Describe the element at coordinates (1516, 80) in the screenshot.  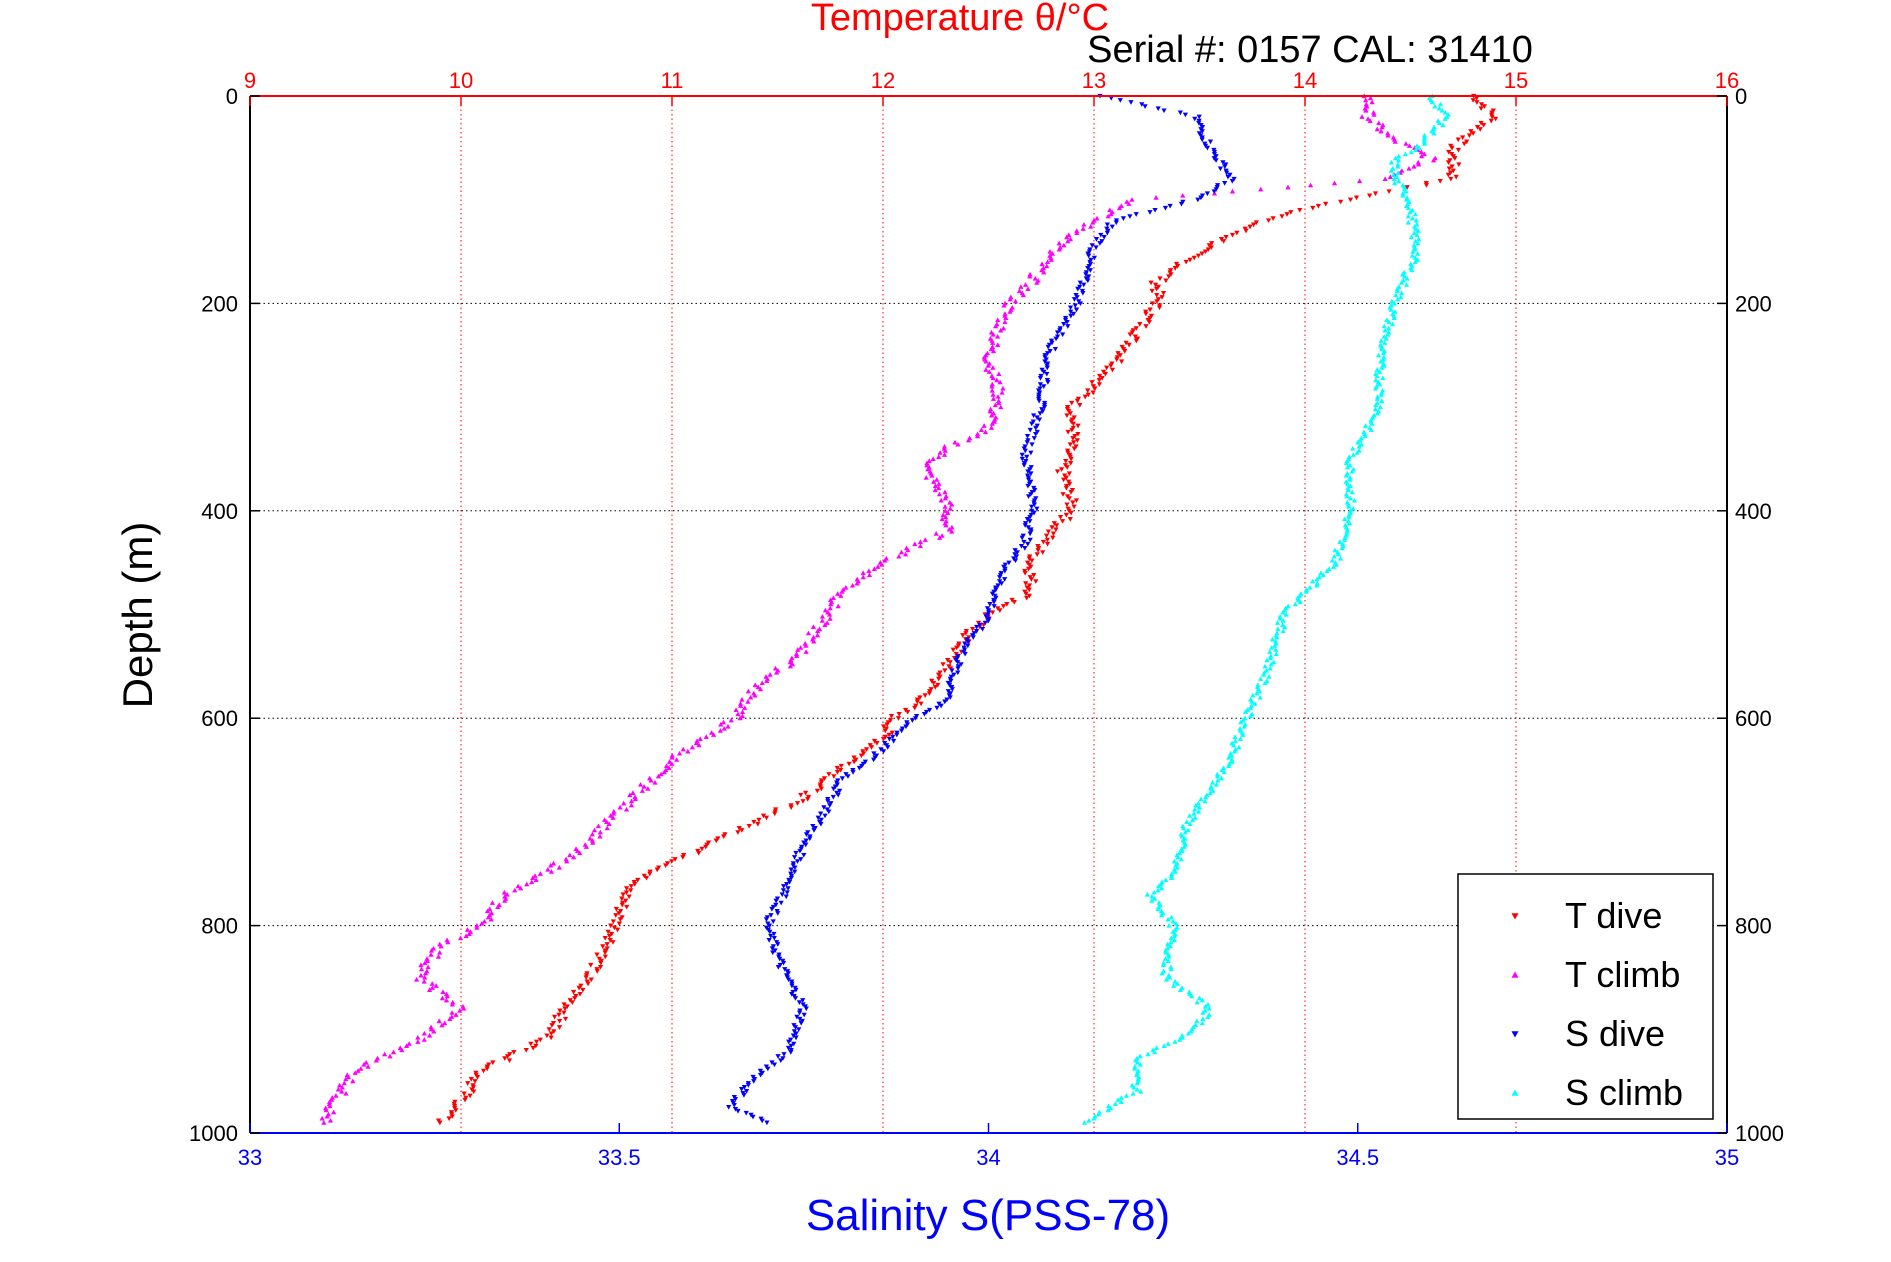
I see `temperature-tick-label: 15` at that location.